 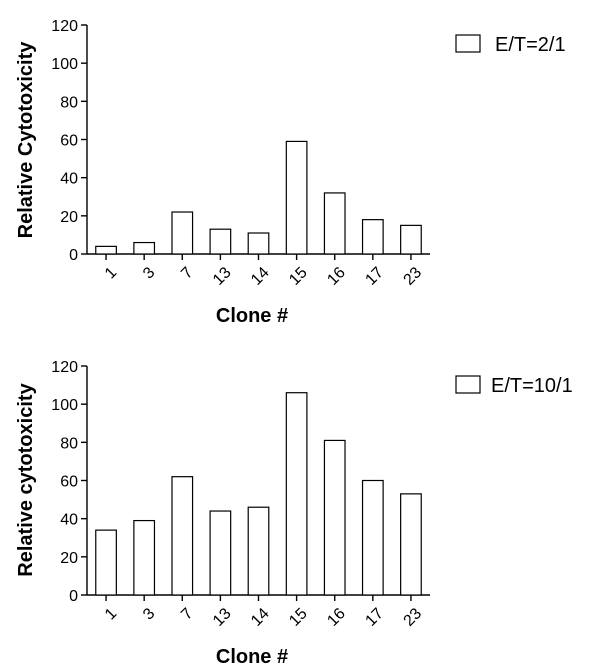 I want to click on chart-1-x-tick-label: 16, so click(x=336, y=276).